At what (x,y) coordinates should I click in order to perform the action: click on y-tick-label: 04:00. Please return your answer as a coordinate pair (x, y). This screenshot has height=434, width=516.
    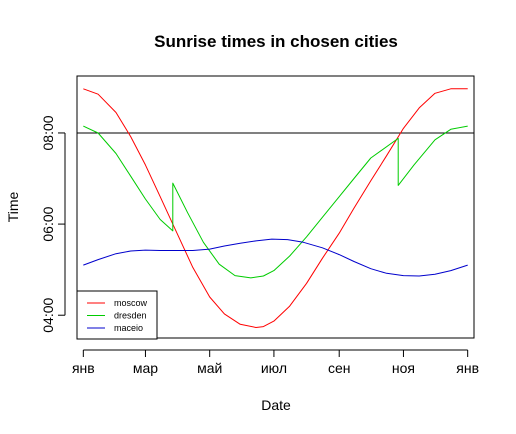
    Looking at the image, I should click on (48, 314).